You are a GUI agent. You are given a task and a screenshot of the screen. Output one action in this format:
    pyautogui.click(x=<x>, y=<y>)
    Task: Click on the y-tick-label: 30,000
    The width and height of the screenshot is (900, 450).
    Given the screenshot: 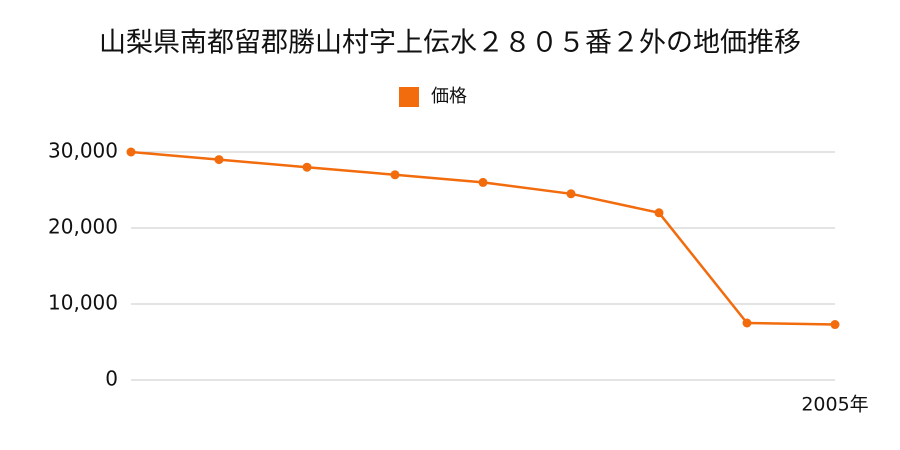 What is the action you would take?
    pyautogui.click(x=83, y=151)
    